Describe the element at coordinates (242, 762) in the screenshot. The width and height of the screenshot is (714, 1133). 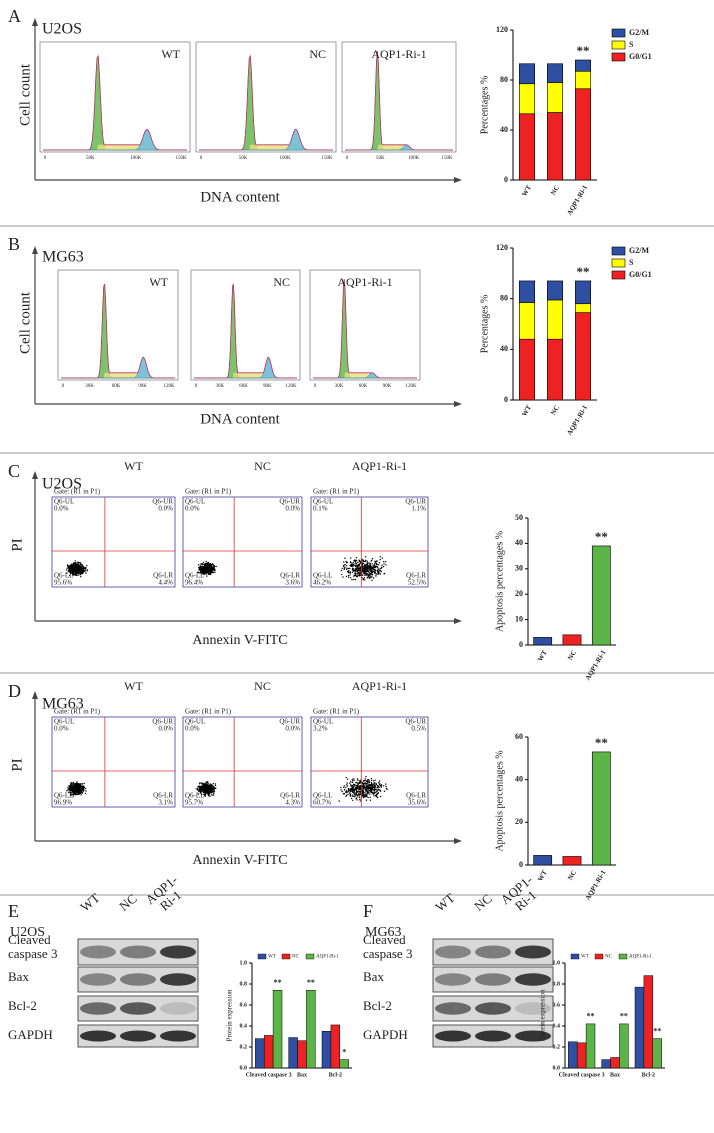
I see `dot-plot-frame` at that location.